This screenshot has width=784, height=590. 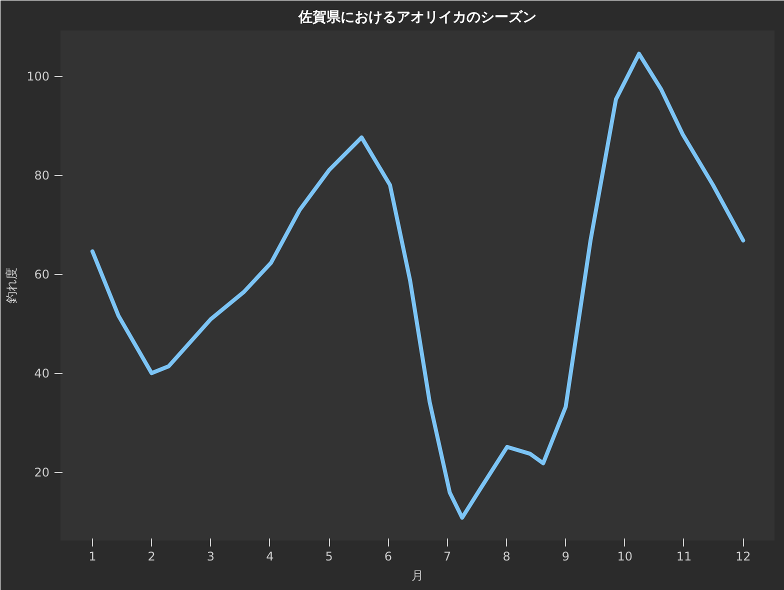 I want to click on x-tick-label: 10, so click(x=624, y=557).